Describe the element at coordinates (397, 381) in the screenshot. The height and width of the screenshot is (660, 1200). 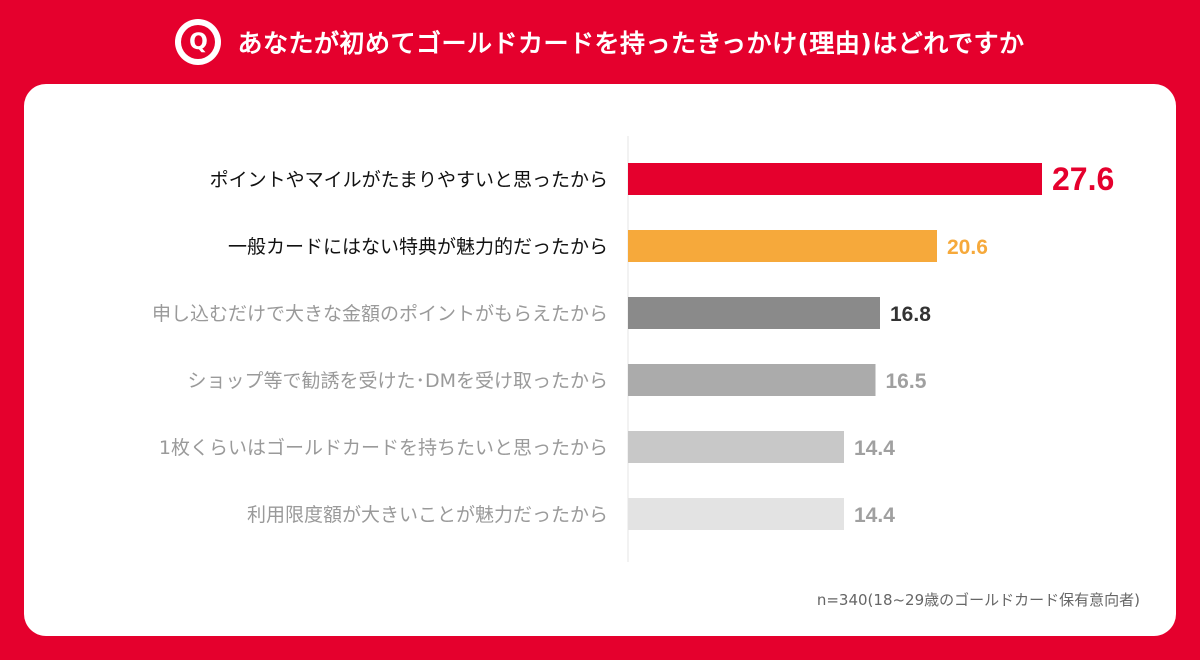
I see `chart-category-label: ショップ等で勧誘を受けた･DMを受け取ったから` at that location.